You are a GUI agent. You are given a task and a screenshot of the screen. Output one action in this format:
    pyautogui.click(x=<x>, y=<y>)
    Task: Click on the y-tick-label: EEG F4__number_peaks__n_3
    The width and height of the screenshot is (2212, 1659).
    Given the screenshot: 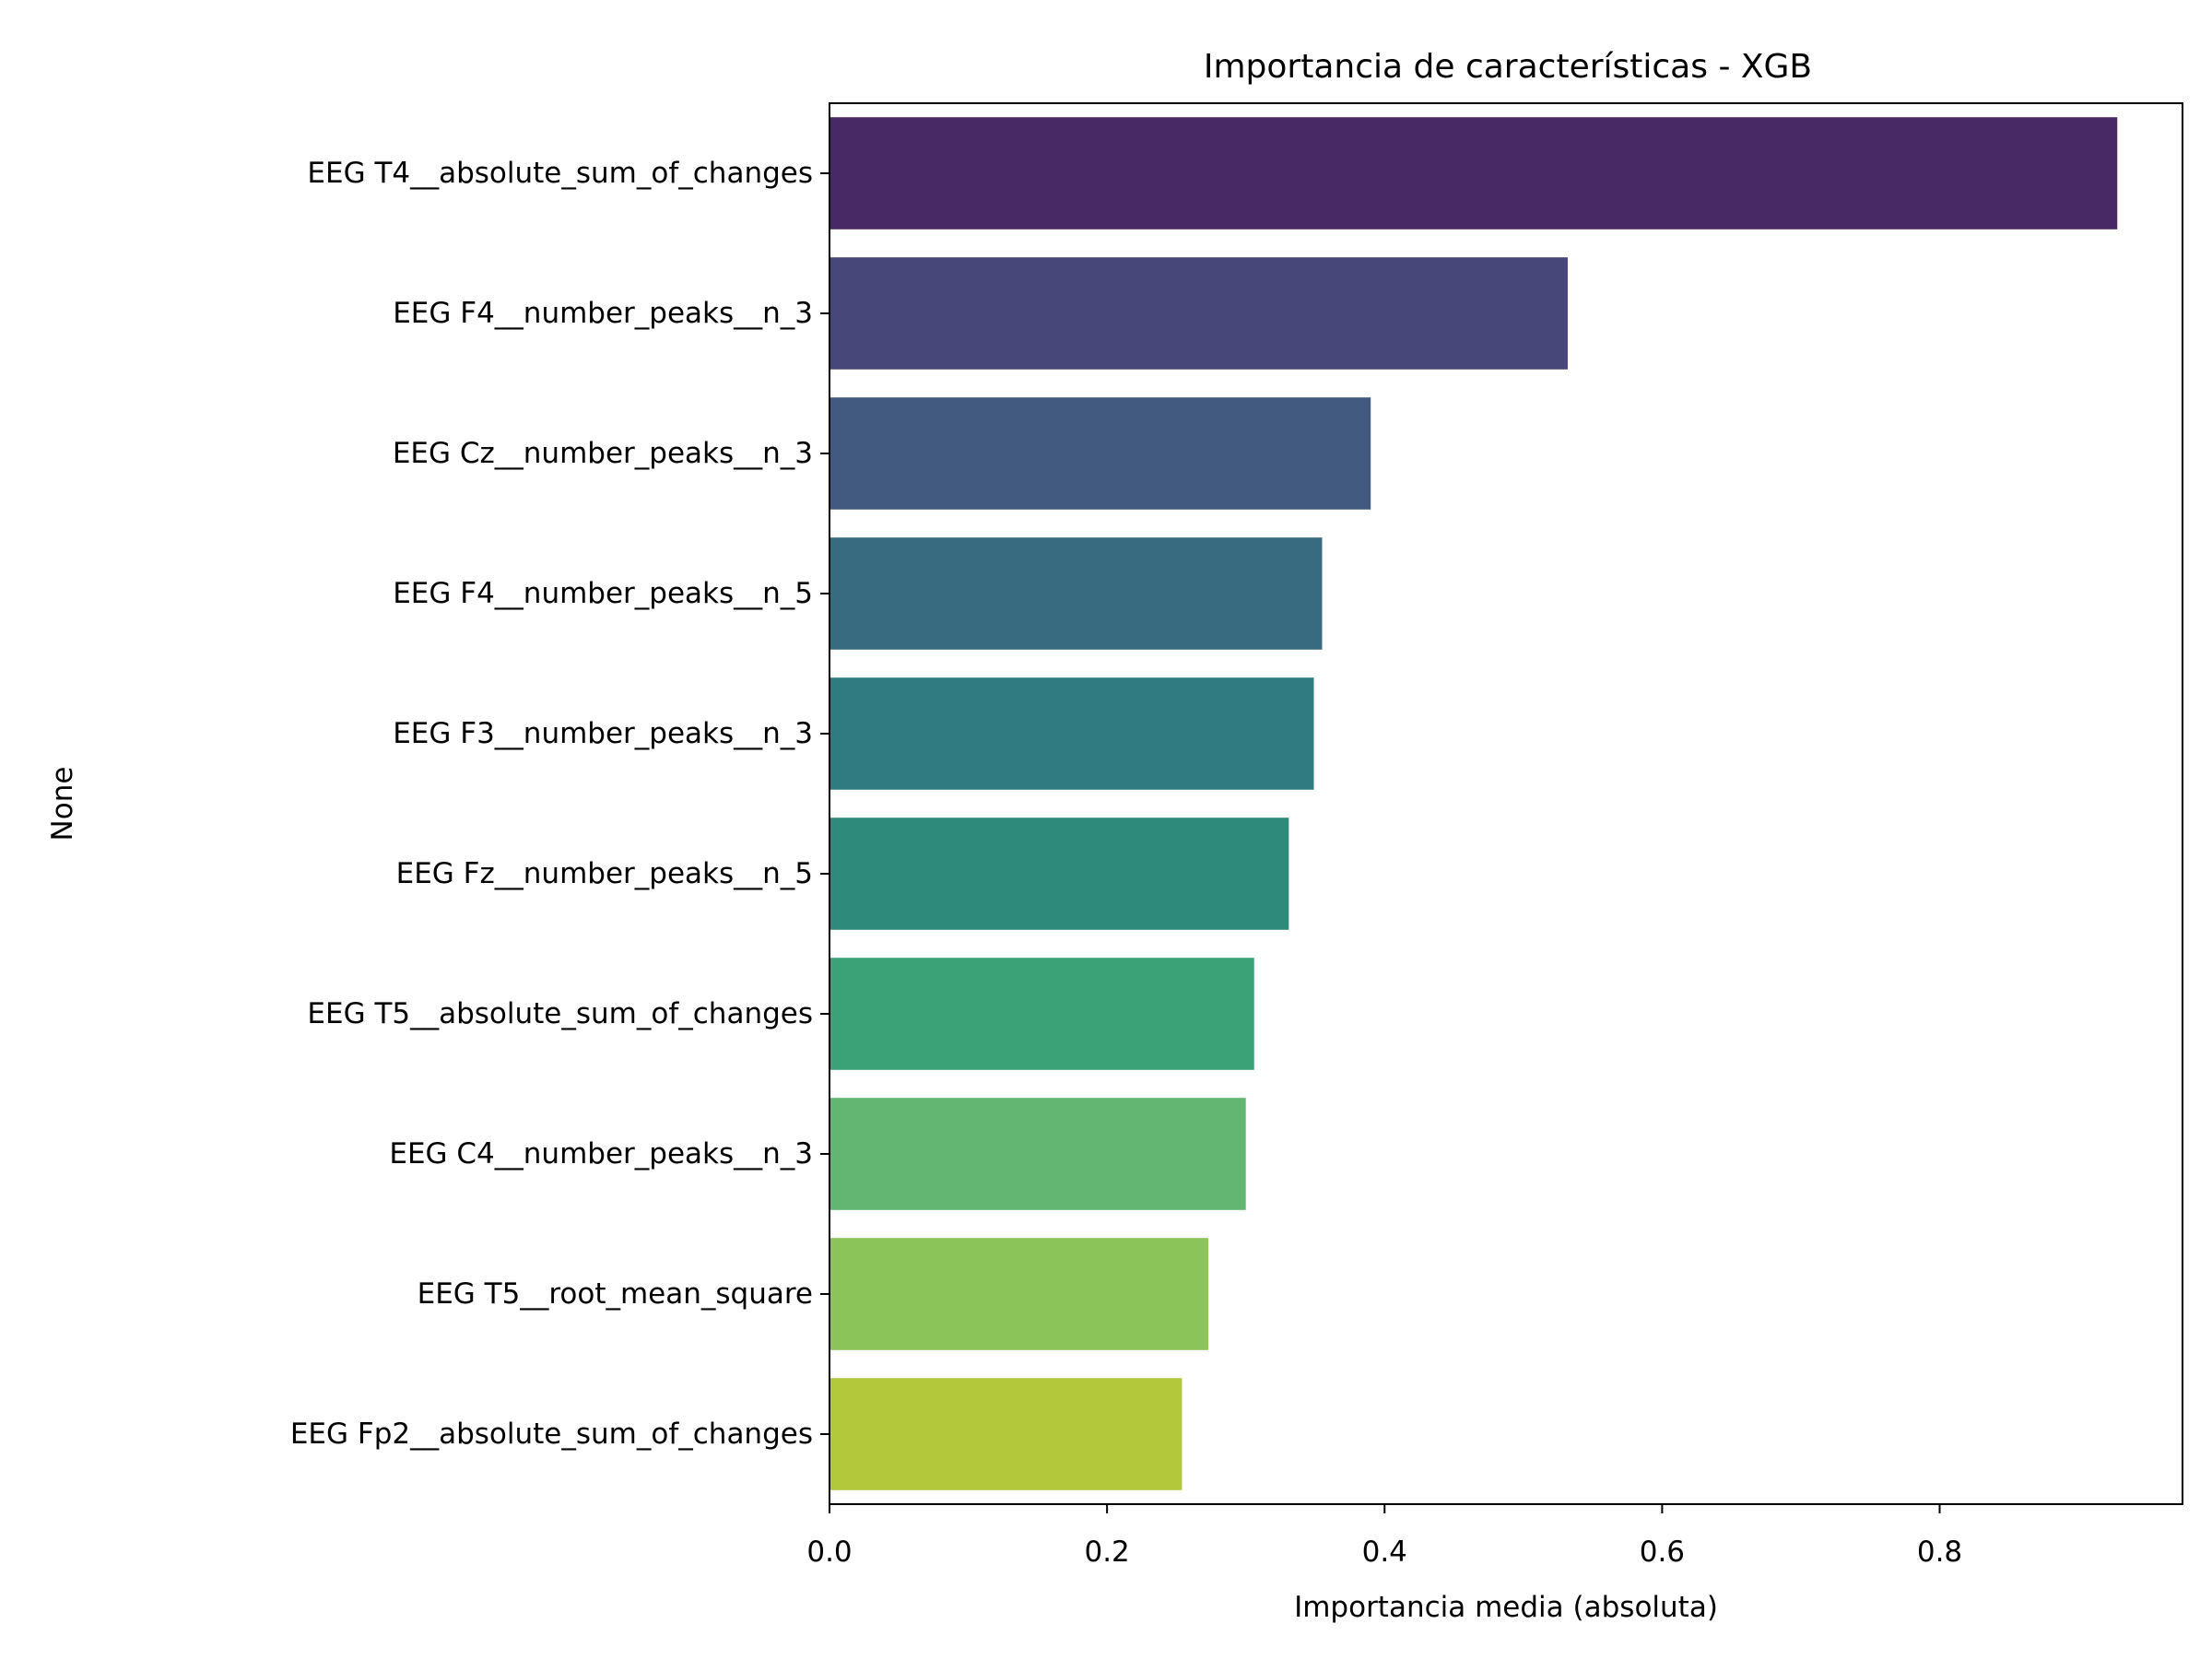 What is the action you would take?
    pyautogui.click(x=603, y=313)
    